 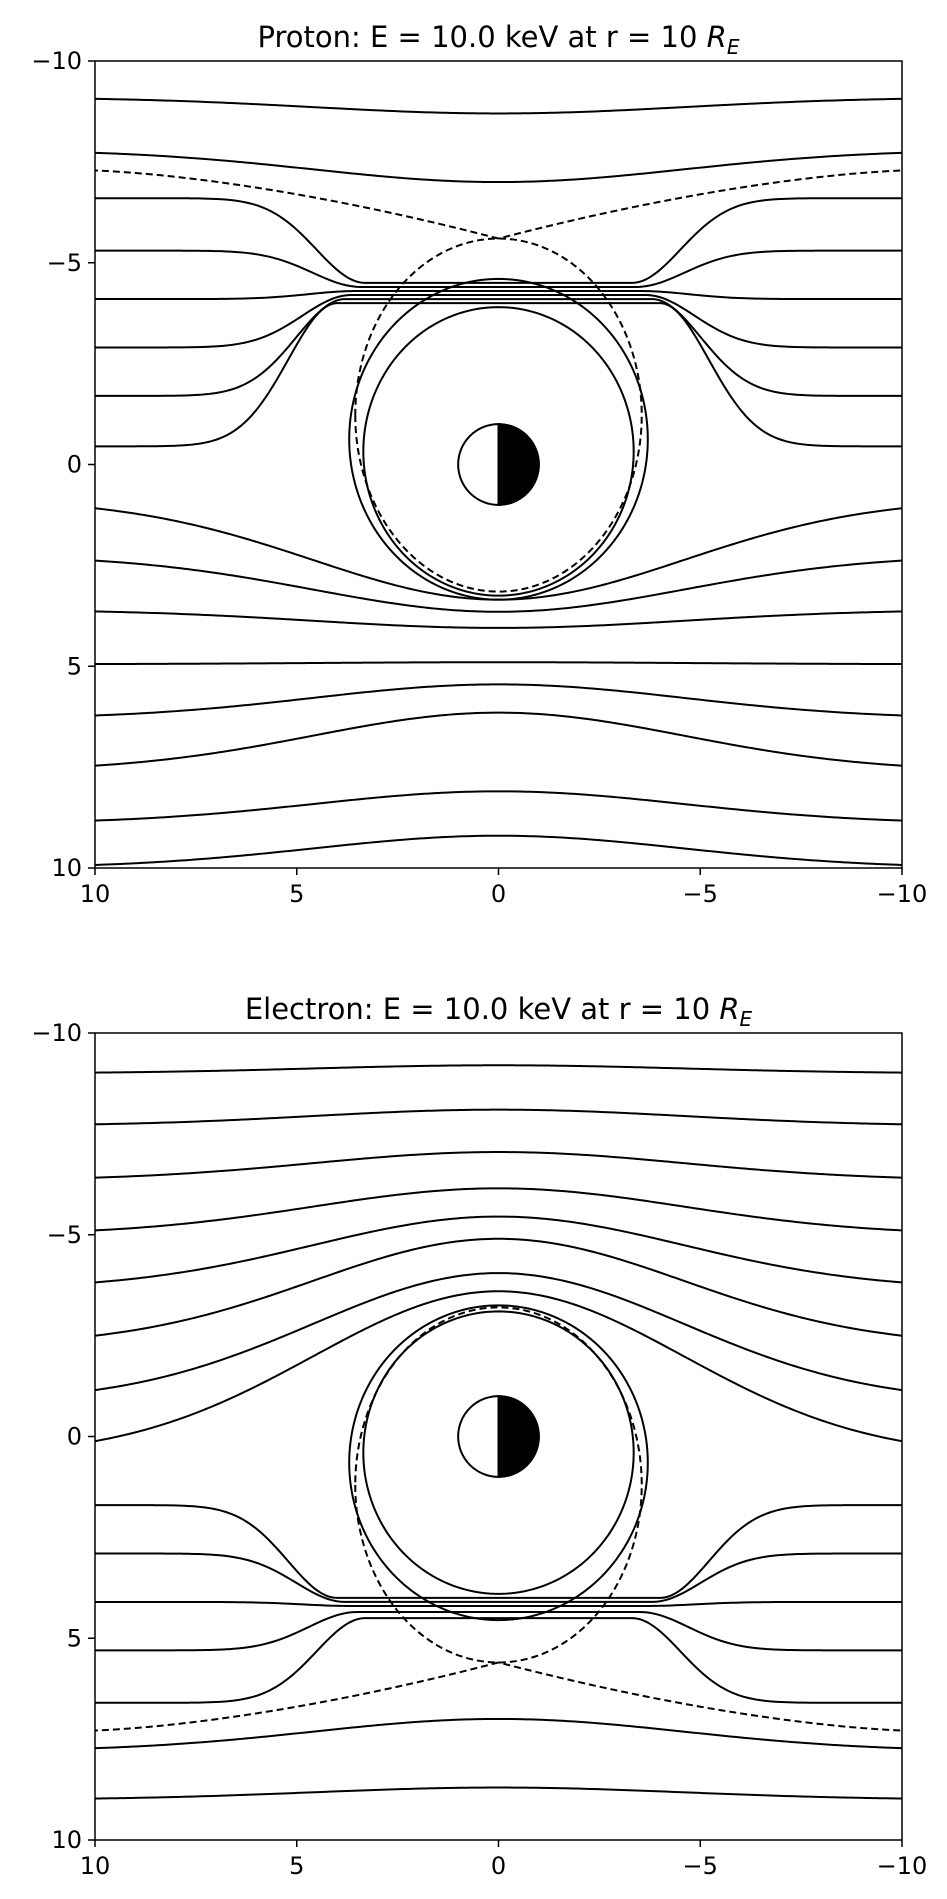 I want to click on chart-title: Electron: E = 10.0 keV at r = 10 RE, so click(x=499, y=1011).